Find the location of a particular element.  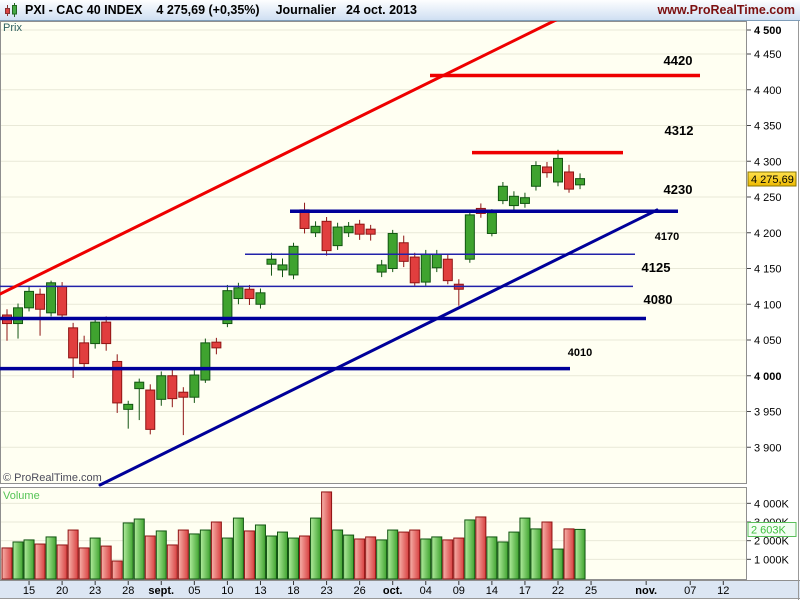

price-axis-label: 4 050 is located at coordinates (768, 341).